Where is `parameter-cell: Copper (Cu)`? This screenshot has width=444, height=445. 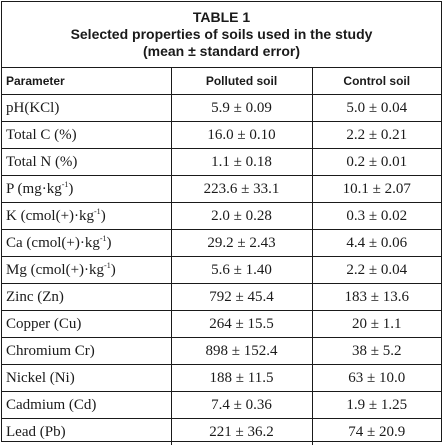
parameter-cell: Copper (Cu) is located at coordinates (86, 324).